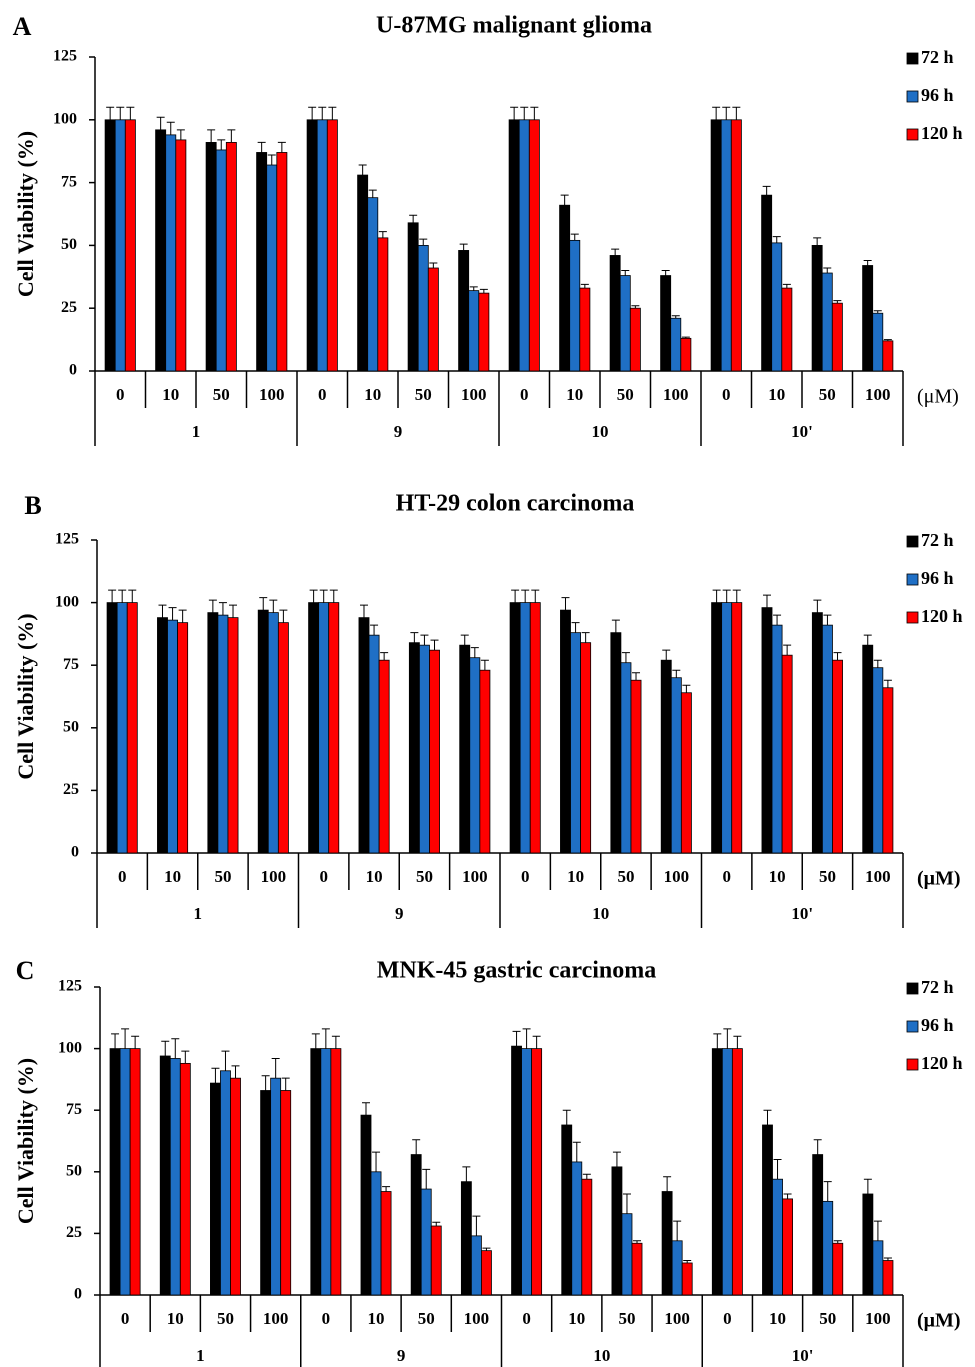 The height and width of the screenshot is (1367, 975). What do you see at coordinates (726, 876) in the screenshot?
I see `x-tick-label: 0` at bounding box center [726, 876].